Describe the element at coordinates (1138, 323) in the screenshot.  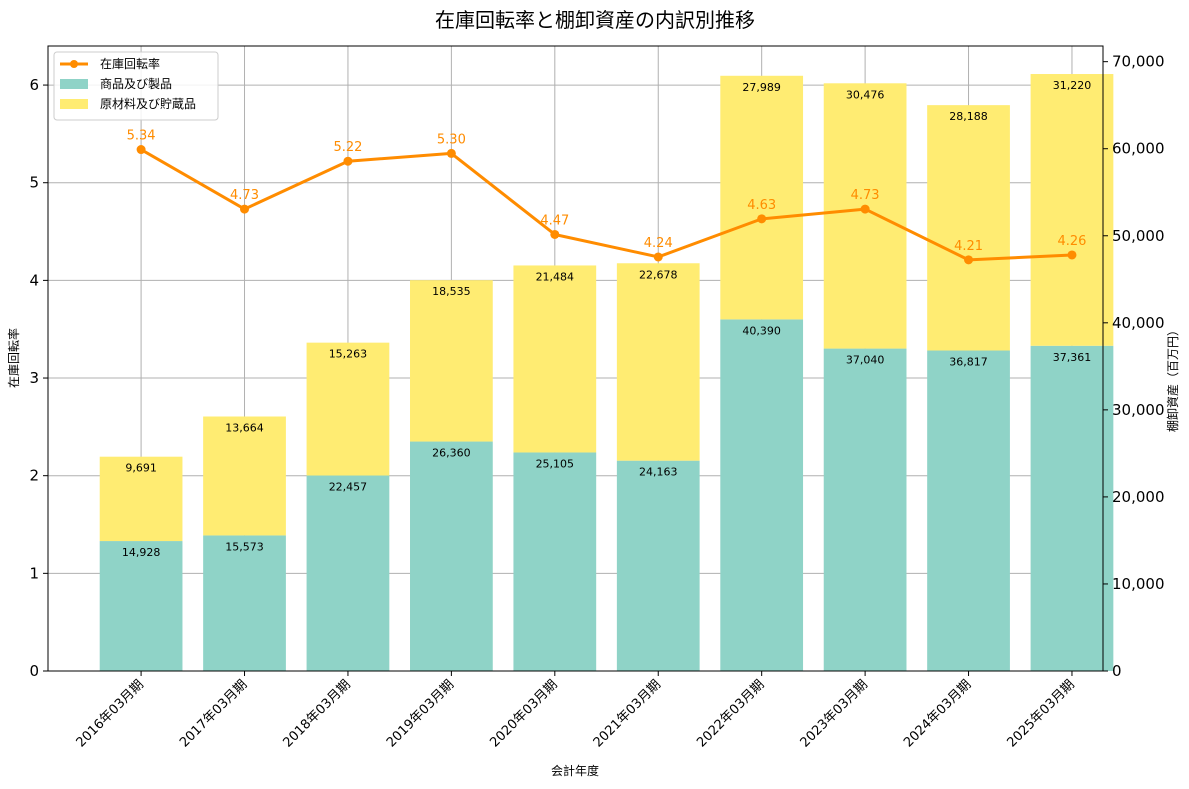
I see `right-tick-label: 40,000` at that location.